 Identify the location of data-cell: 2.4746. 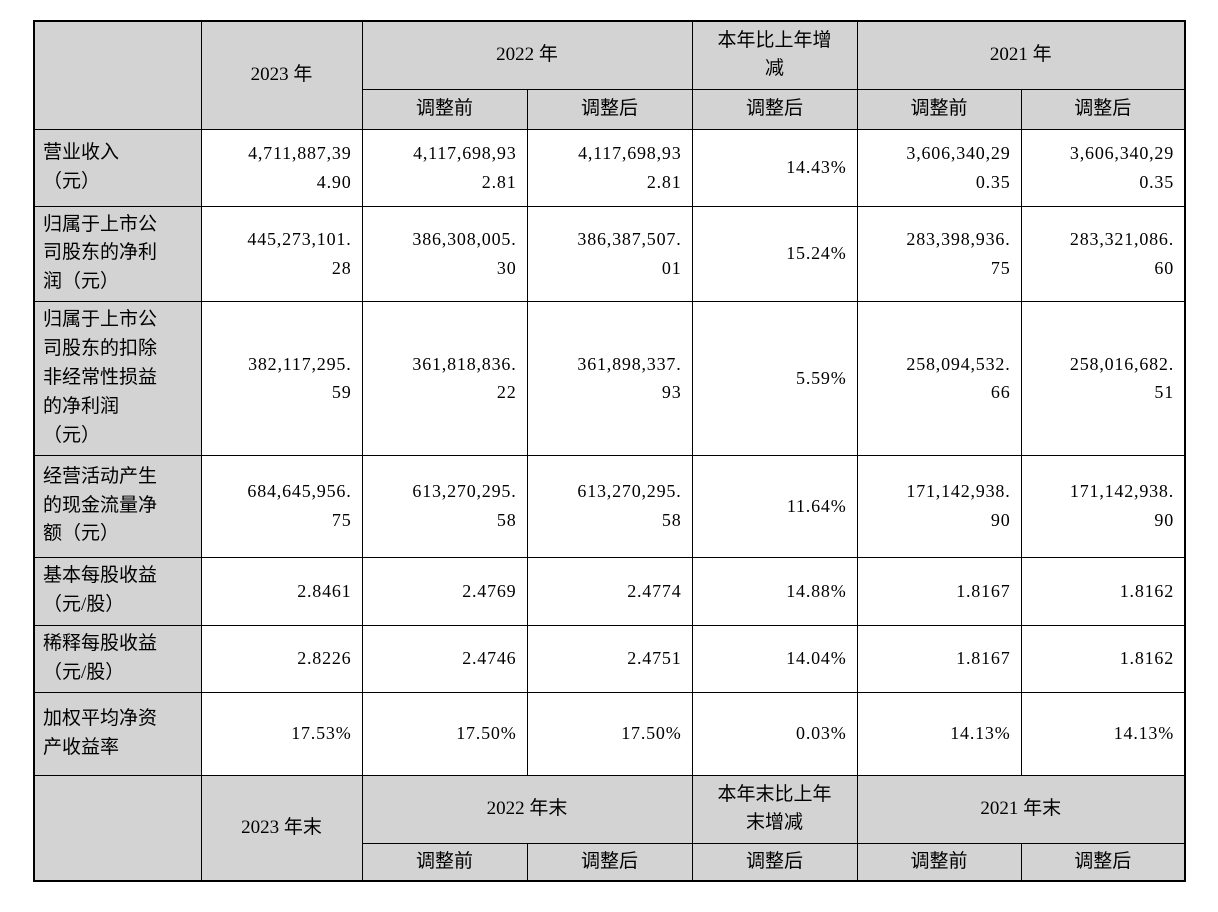
(444, 658).